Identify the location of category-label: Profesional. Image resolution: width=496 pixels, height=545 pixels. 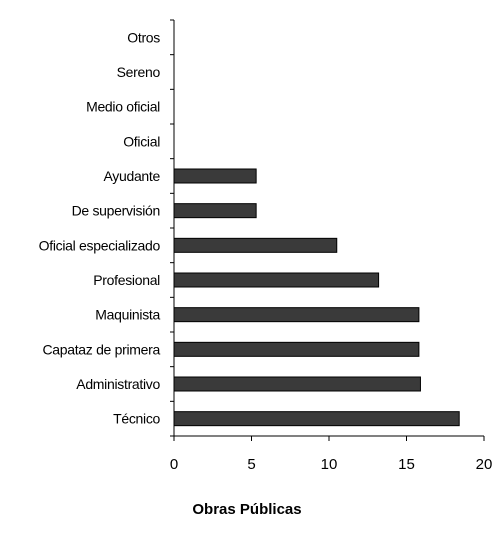
(126, 280).